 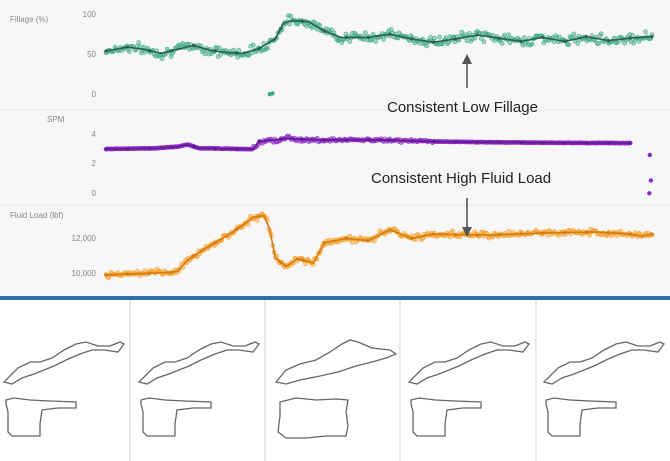 What do you see at coordinates (29, 19) in the screenshot?
I see `fillage-axis-label: Fillage (%)` at bounding box center [29, 19].